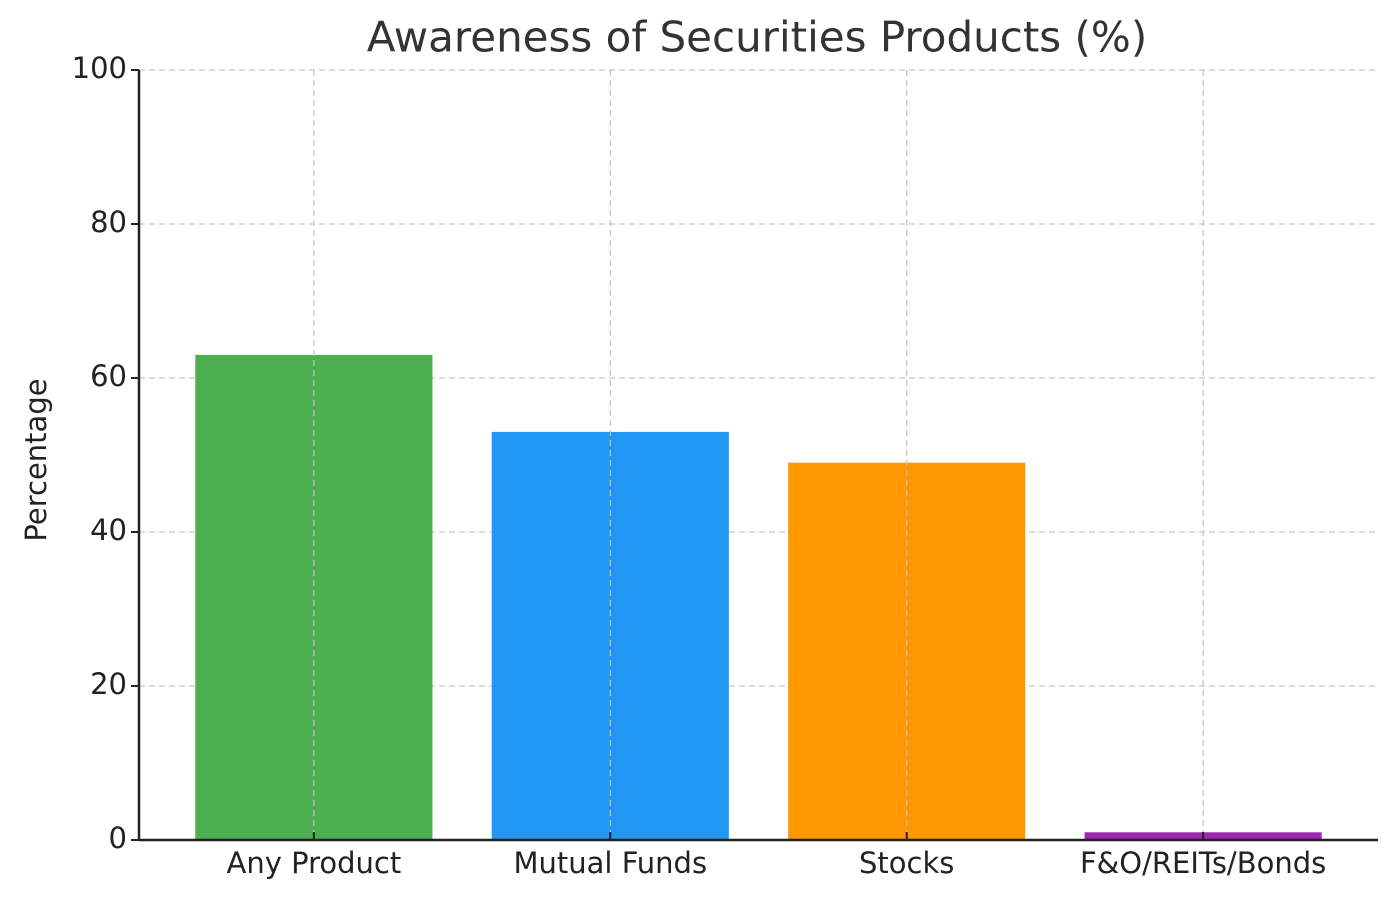 This screenshot has width=1397, height=903. Describe the element at coordinates (108, 530) in the screenshot. I see `y-tick-label: 40` at that location.